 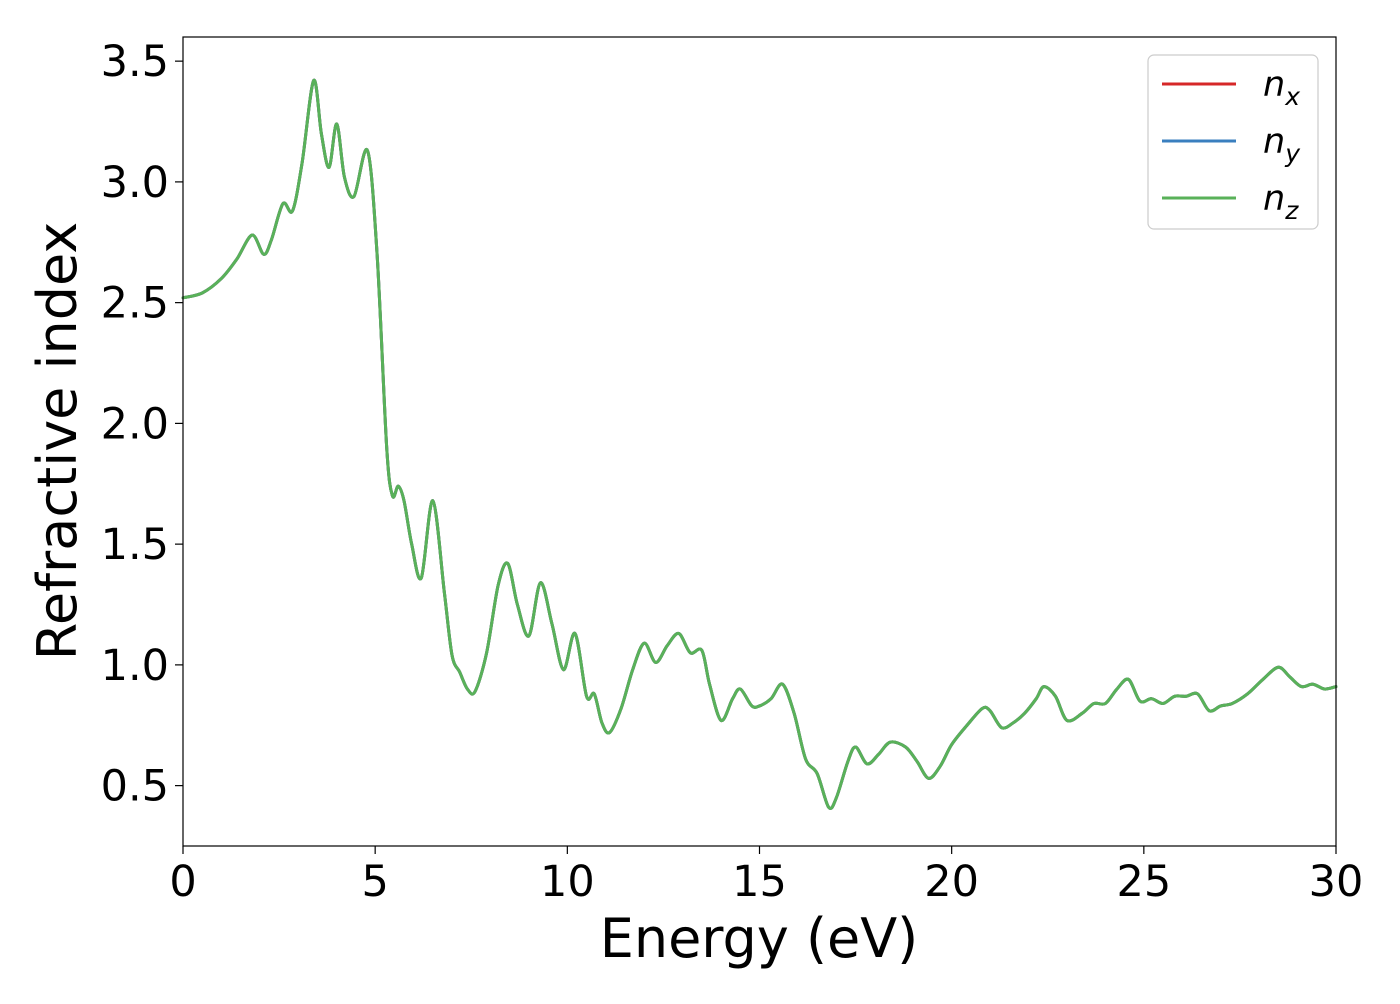 I want to click on legend-label-n-y: ny, so click(x=1282, y=145).